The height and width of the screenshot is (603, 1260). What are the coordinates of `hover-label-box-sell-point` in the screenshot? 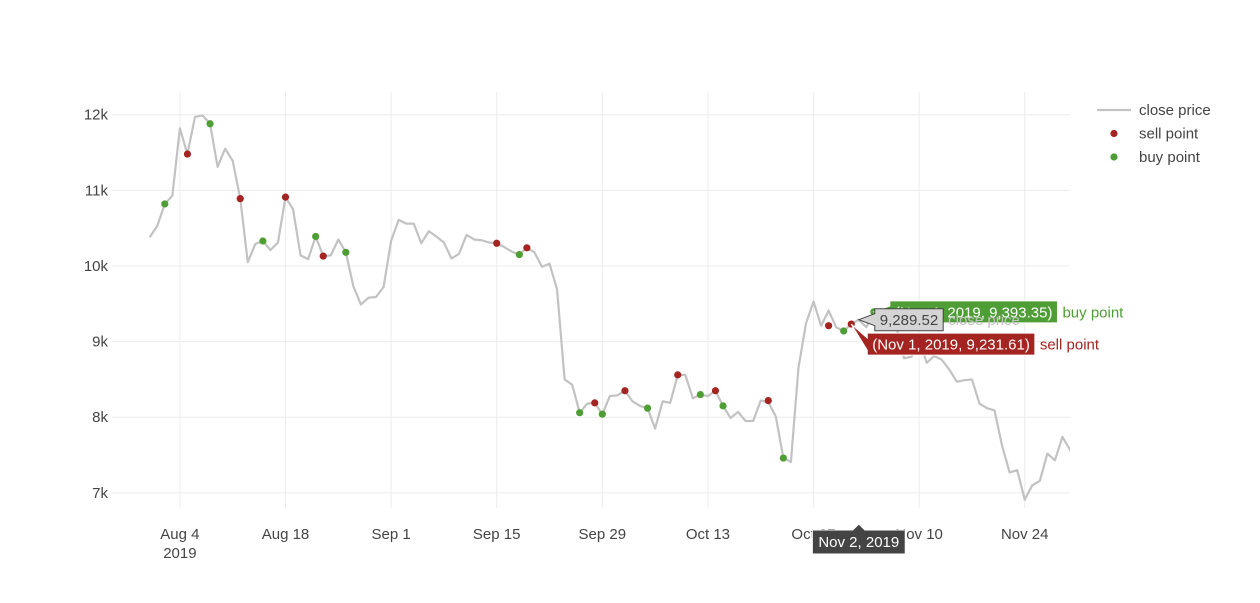 It's located at (943, 339).